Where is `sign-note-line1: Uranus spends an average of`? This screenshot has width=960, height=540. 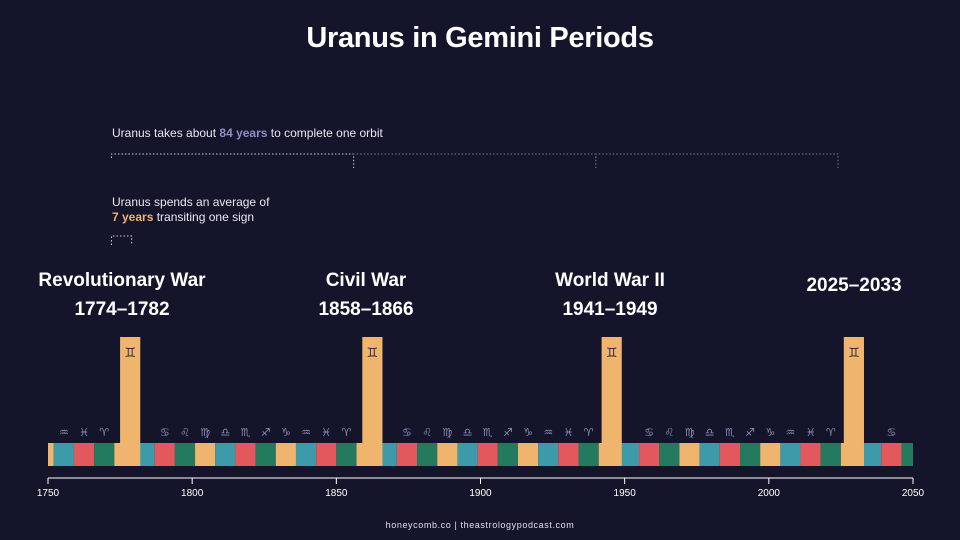
sign-note-line1: Uranus spends an average of is located at coordinates (191, 202).